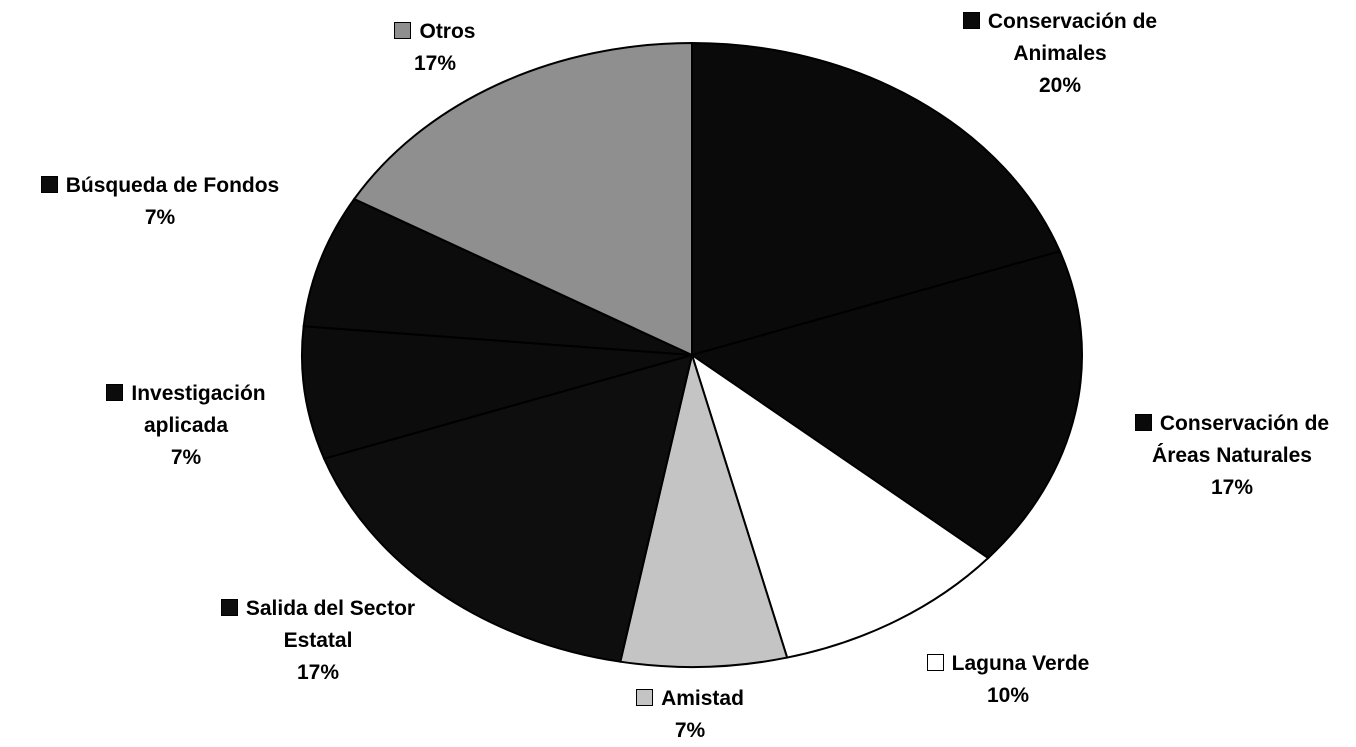  I want to click on slice-label: Búsqueda de Fondos 7%, so click(160, 202).